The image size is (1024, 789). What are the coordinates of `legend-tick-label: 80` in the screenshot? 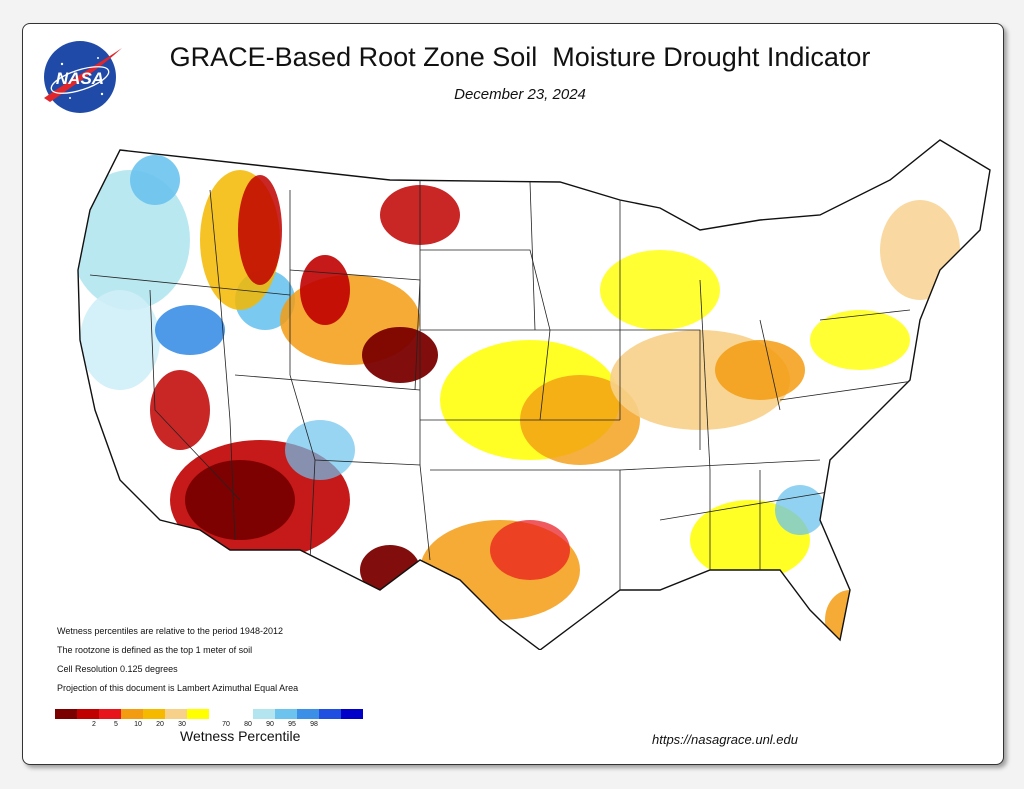 It's located at (248, 724).